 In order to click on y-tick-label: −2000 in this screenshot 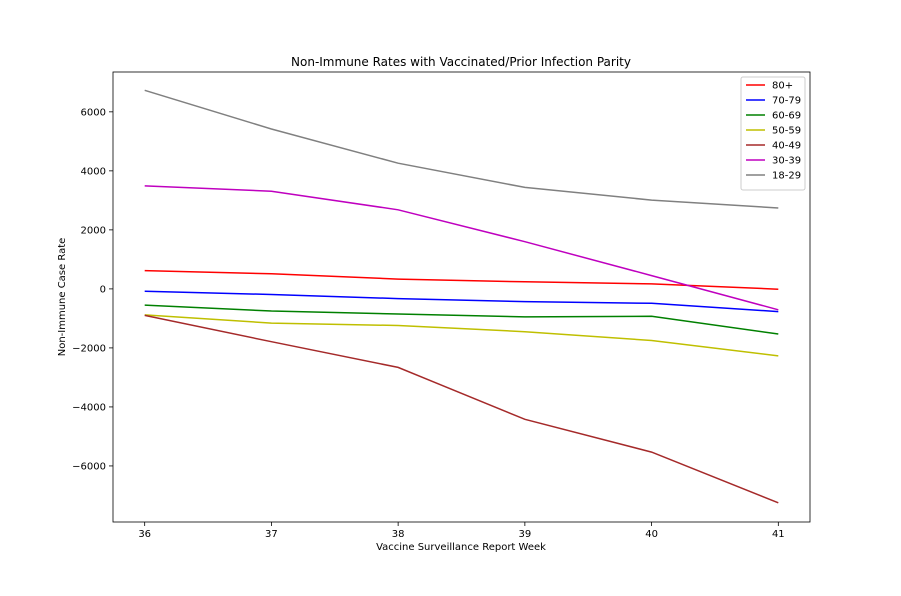, I will do `click(89, 348)`.